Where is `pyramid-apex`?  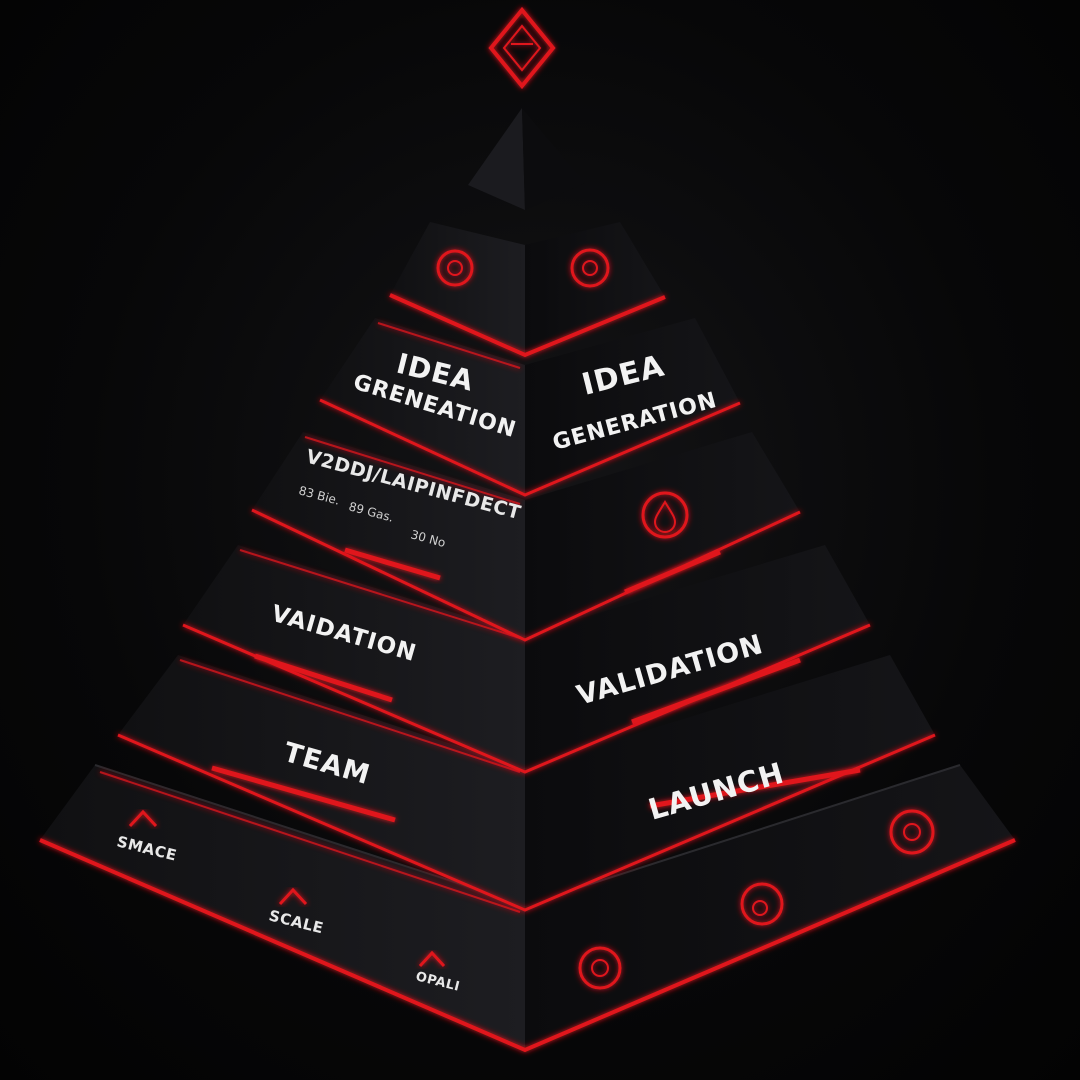 pyramid-apex is located at coordinates (526, 159).